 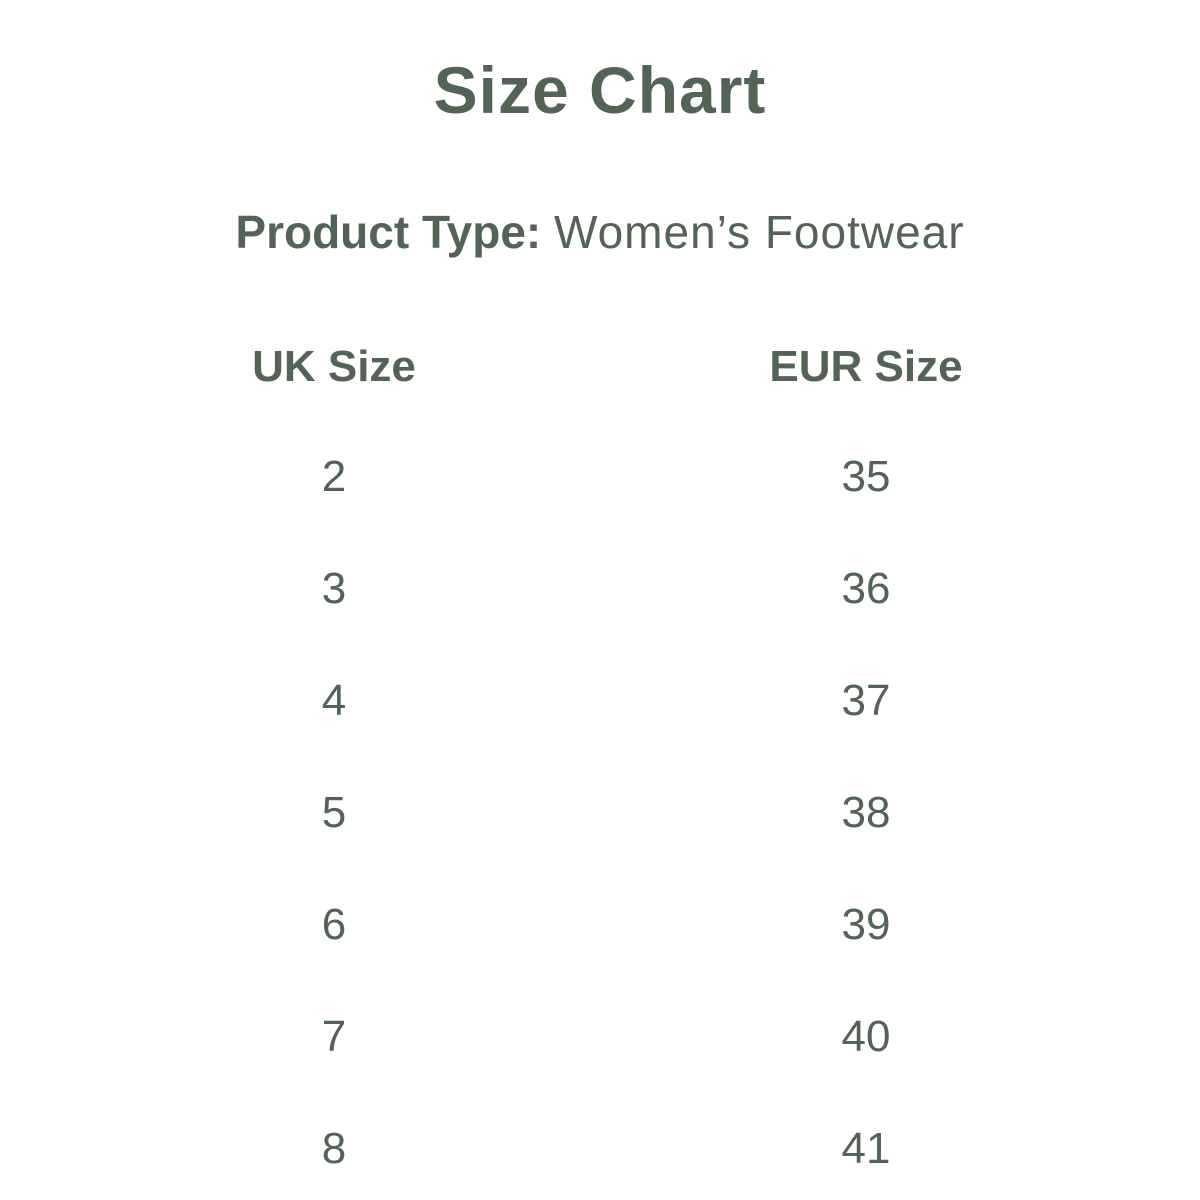 What do you see at coordinates (334, 1036) in the screenshot?
I see `uk-size-cell: 7` at bounding box center [334, 1036].